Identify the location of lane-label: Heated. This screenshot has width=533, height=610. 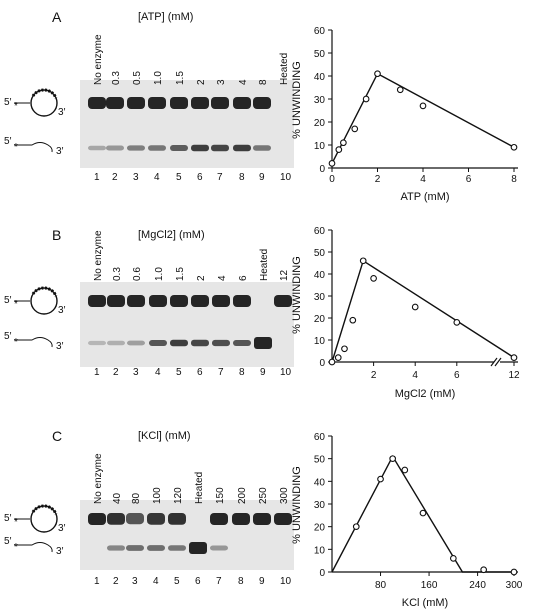
(199, 488).